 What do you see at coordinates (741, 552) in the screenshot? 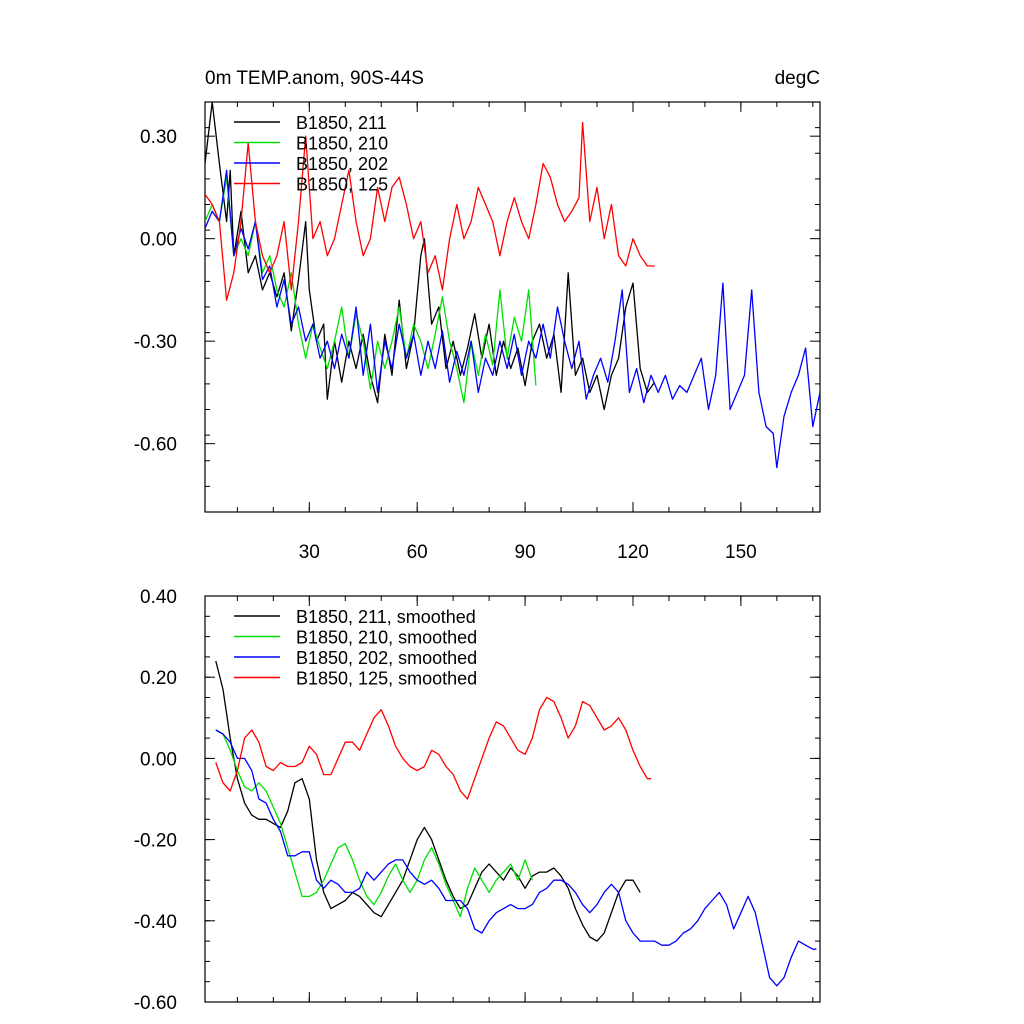
I see `x-tick-label: 150` at bounding box center [741, 552].